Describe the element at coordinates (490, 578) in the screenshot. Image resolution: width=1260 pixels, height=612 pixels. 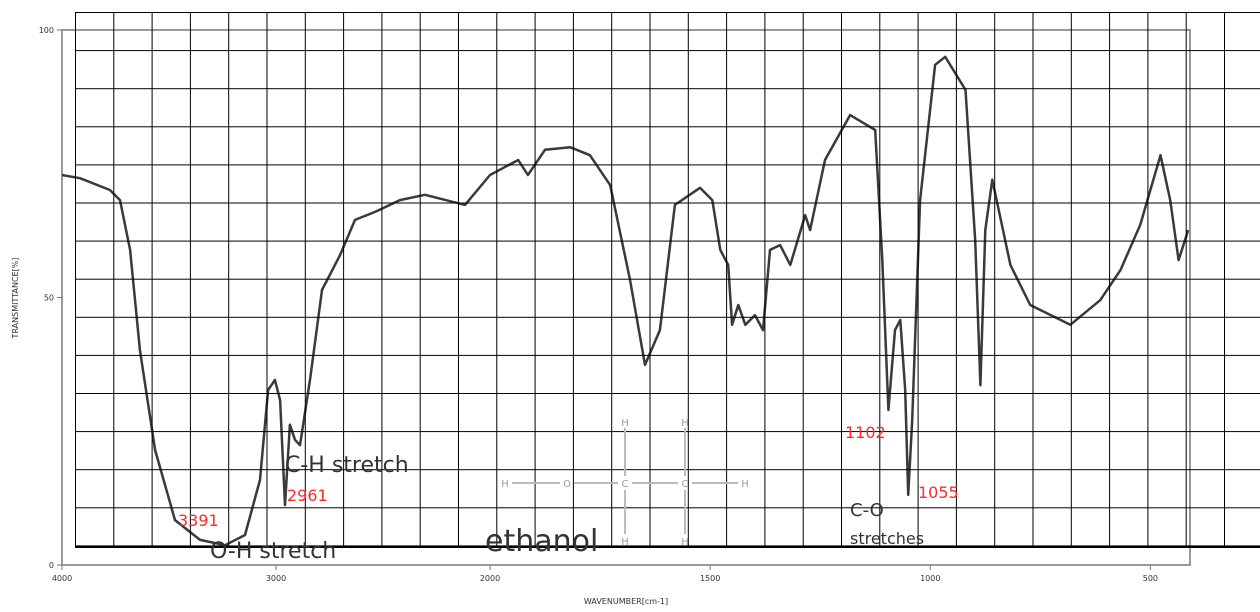
I see `x-tick-label: 2000` at that location.